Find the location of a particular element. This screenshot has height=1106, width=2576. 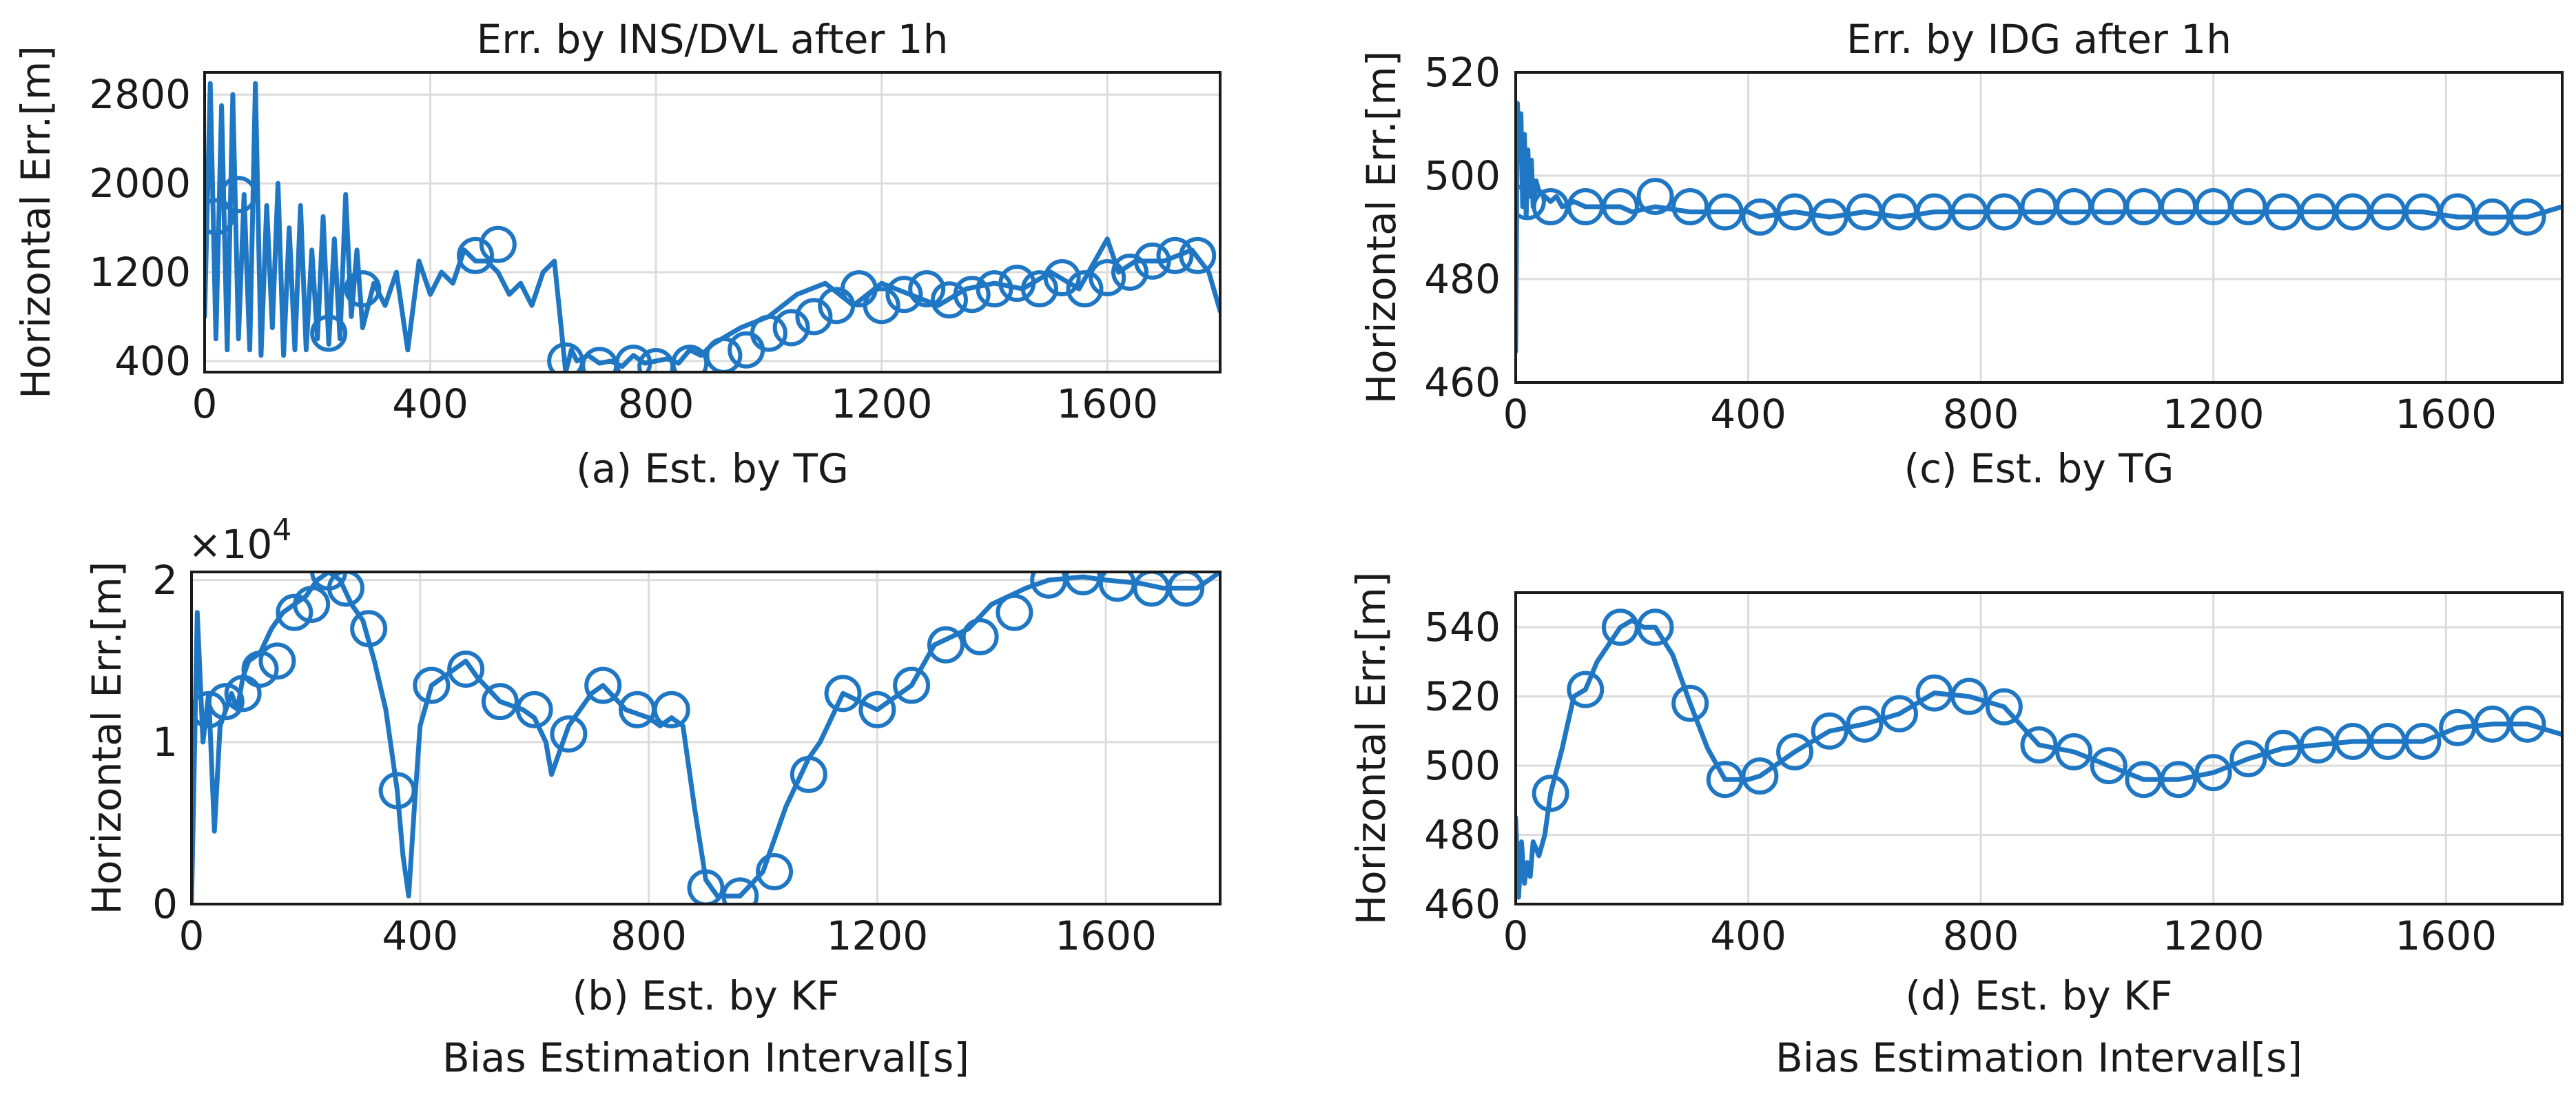

y-axis-label: Horizontal Err.[m] is located at coordinates (1371, 749).